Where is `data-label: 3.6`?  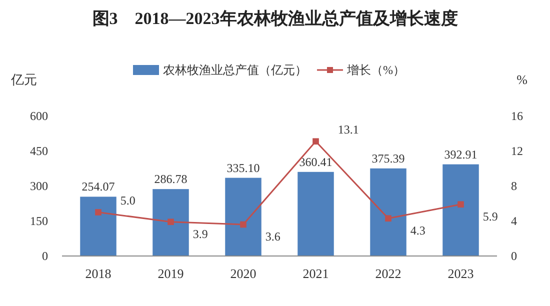
data-label: 3.6 is located at coordinates (272, 237).